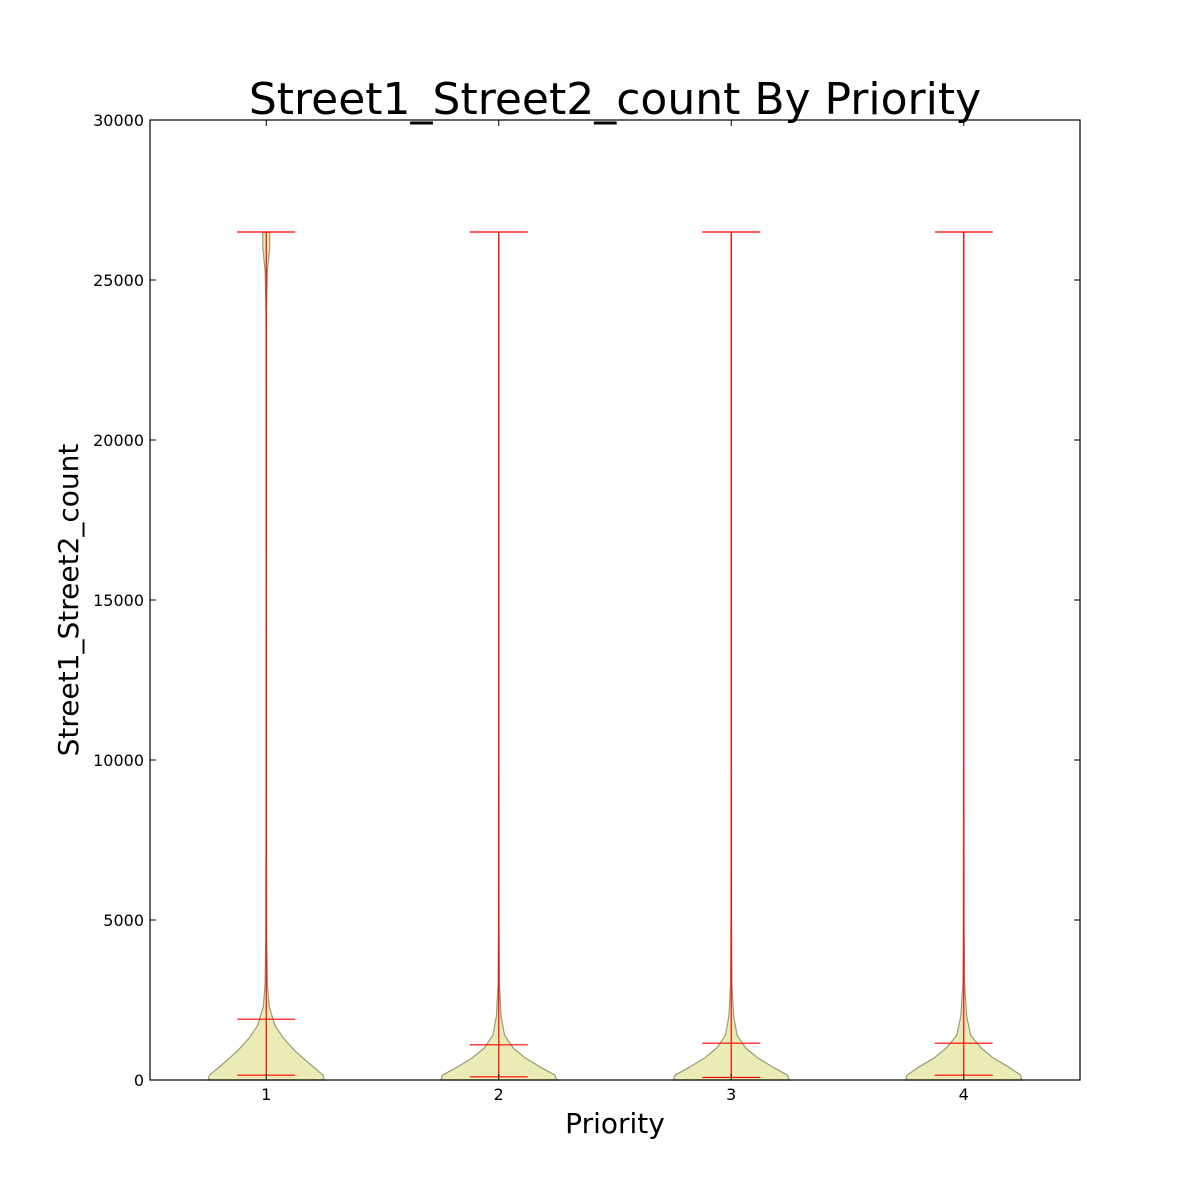 The image size is (1200, 1204). Describe the element at coordinates (118, 120) in the screenshot. I see `y-tick-label-30000: 30000` at that location.